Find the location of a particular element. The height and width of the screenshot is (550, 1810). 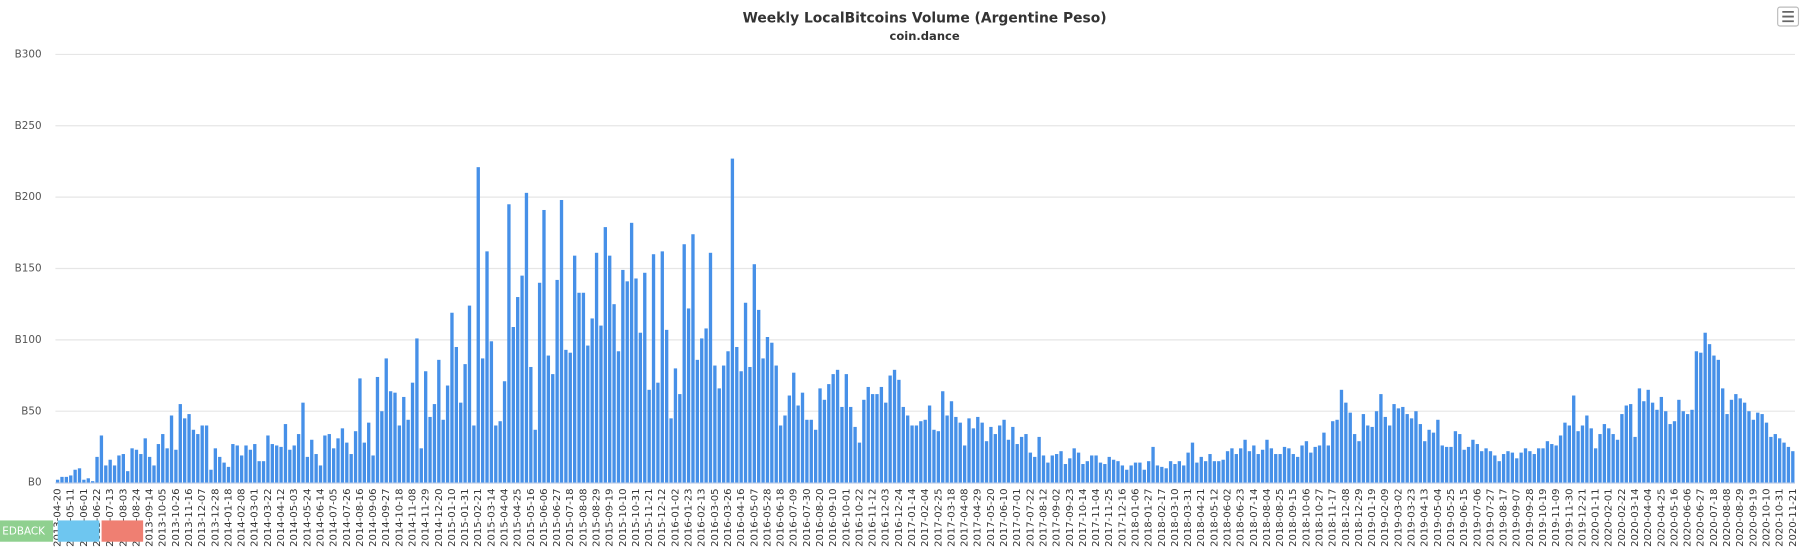

x-tick-label: 2016-11-12 is located at coordinates (873, 517).